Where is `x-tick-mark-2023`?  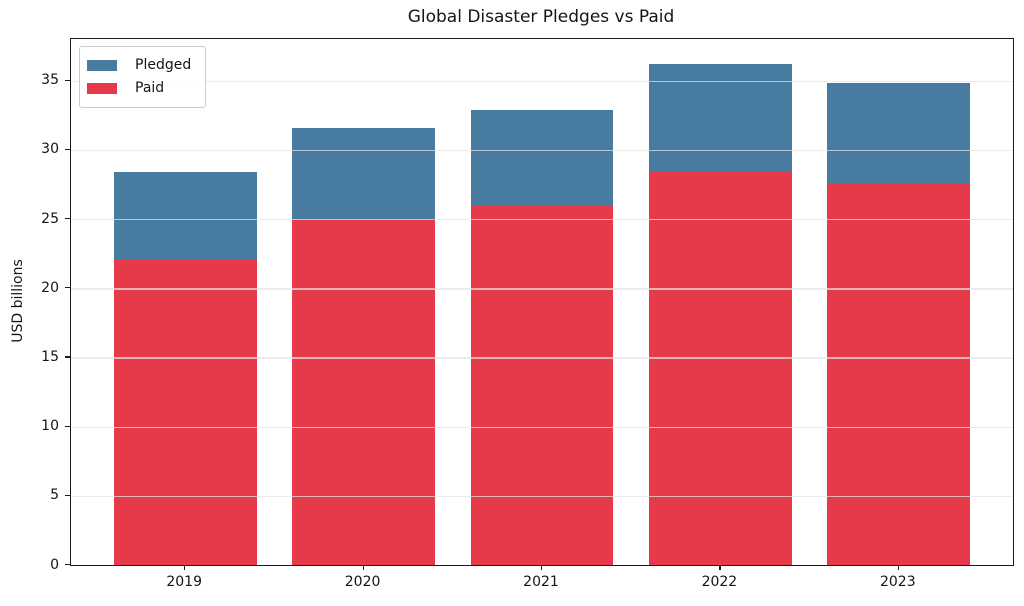 x-tick-mark-2023 is located at coordinates (898, 567).